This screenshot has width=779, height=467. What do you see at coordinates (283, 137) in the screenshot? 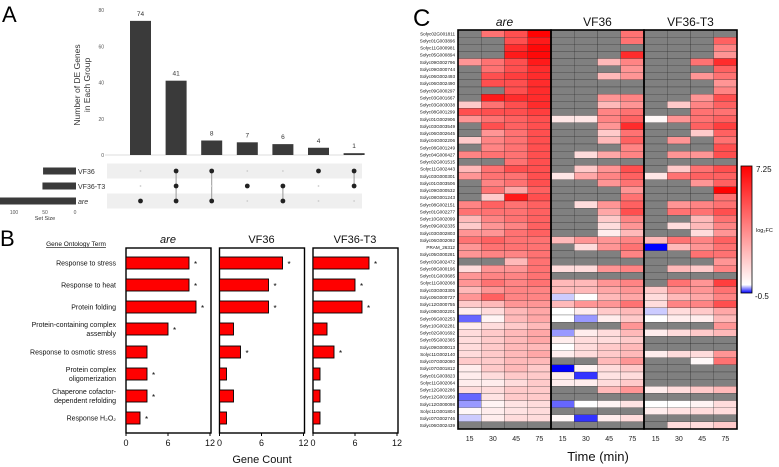
I see `intersection-value-label: 6` at bounding box center [283, 137].